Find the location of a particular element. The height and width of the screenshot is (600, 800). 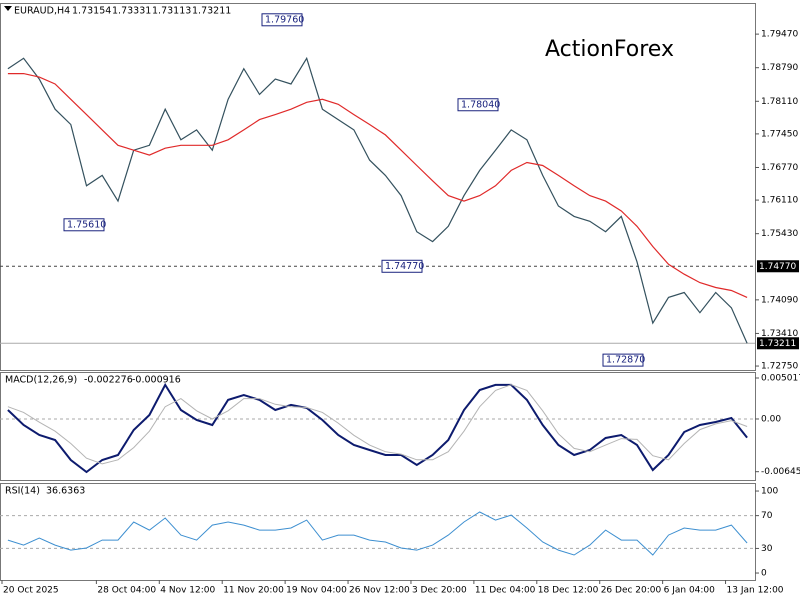

x-tick-label: 20 Oct 2025 is located at coordinates (31, 591).